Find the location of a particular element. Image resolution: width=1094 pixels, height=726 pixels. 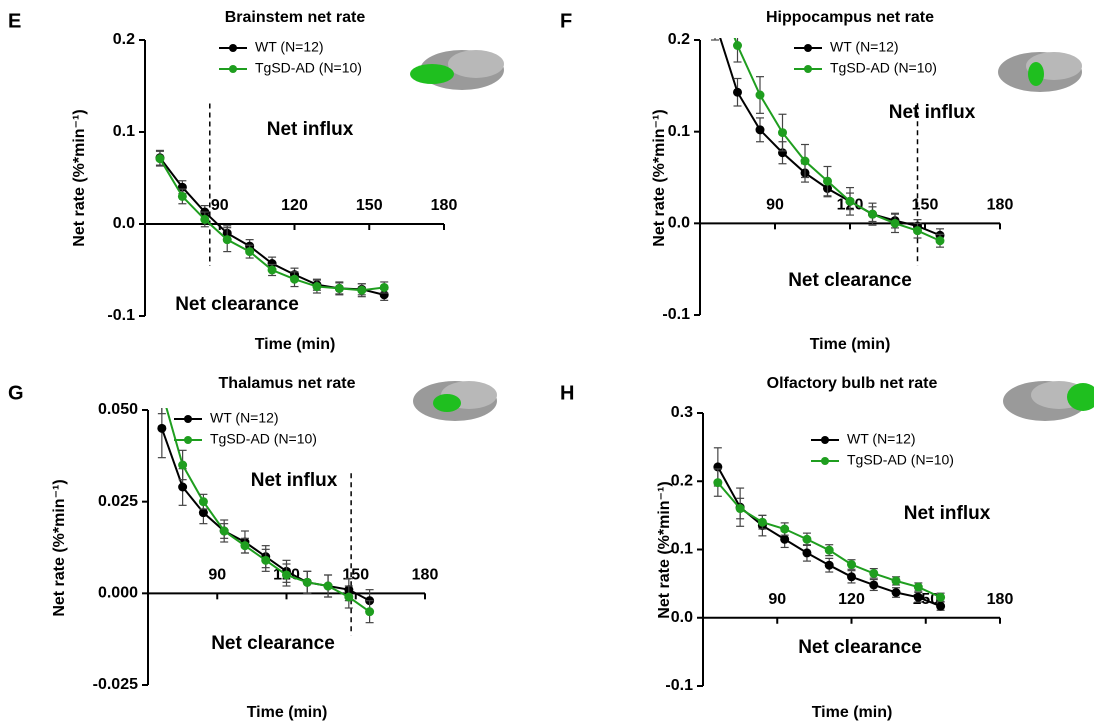

y-tick-label: 0.0 is located at coordinates (124, 223).